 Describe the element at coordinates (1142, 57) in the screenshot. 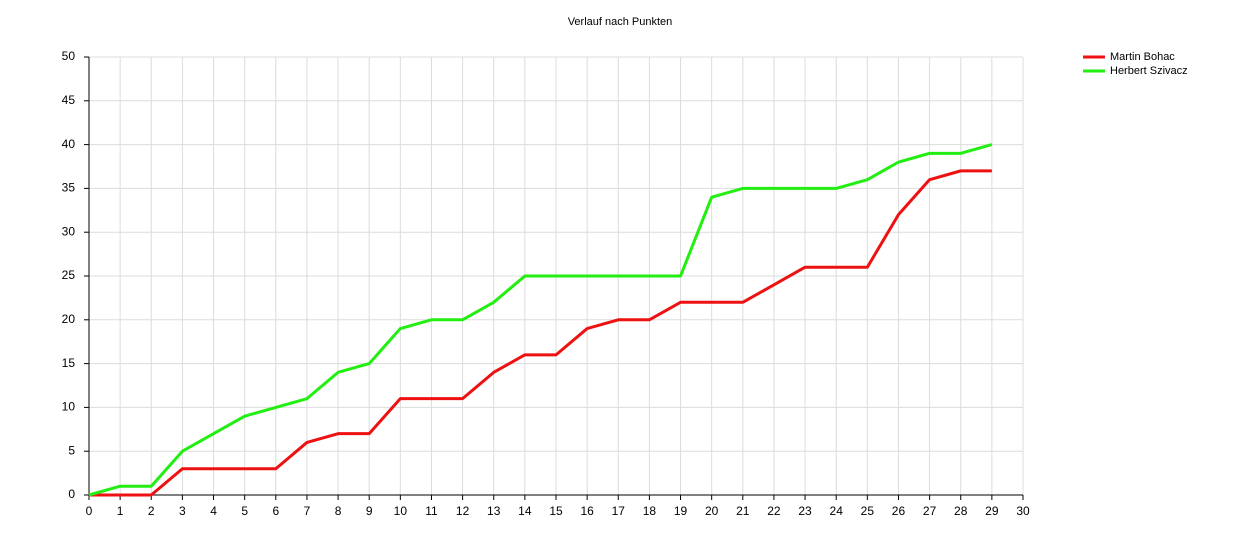

I see `legend-label: Martin Bohac` at that location.